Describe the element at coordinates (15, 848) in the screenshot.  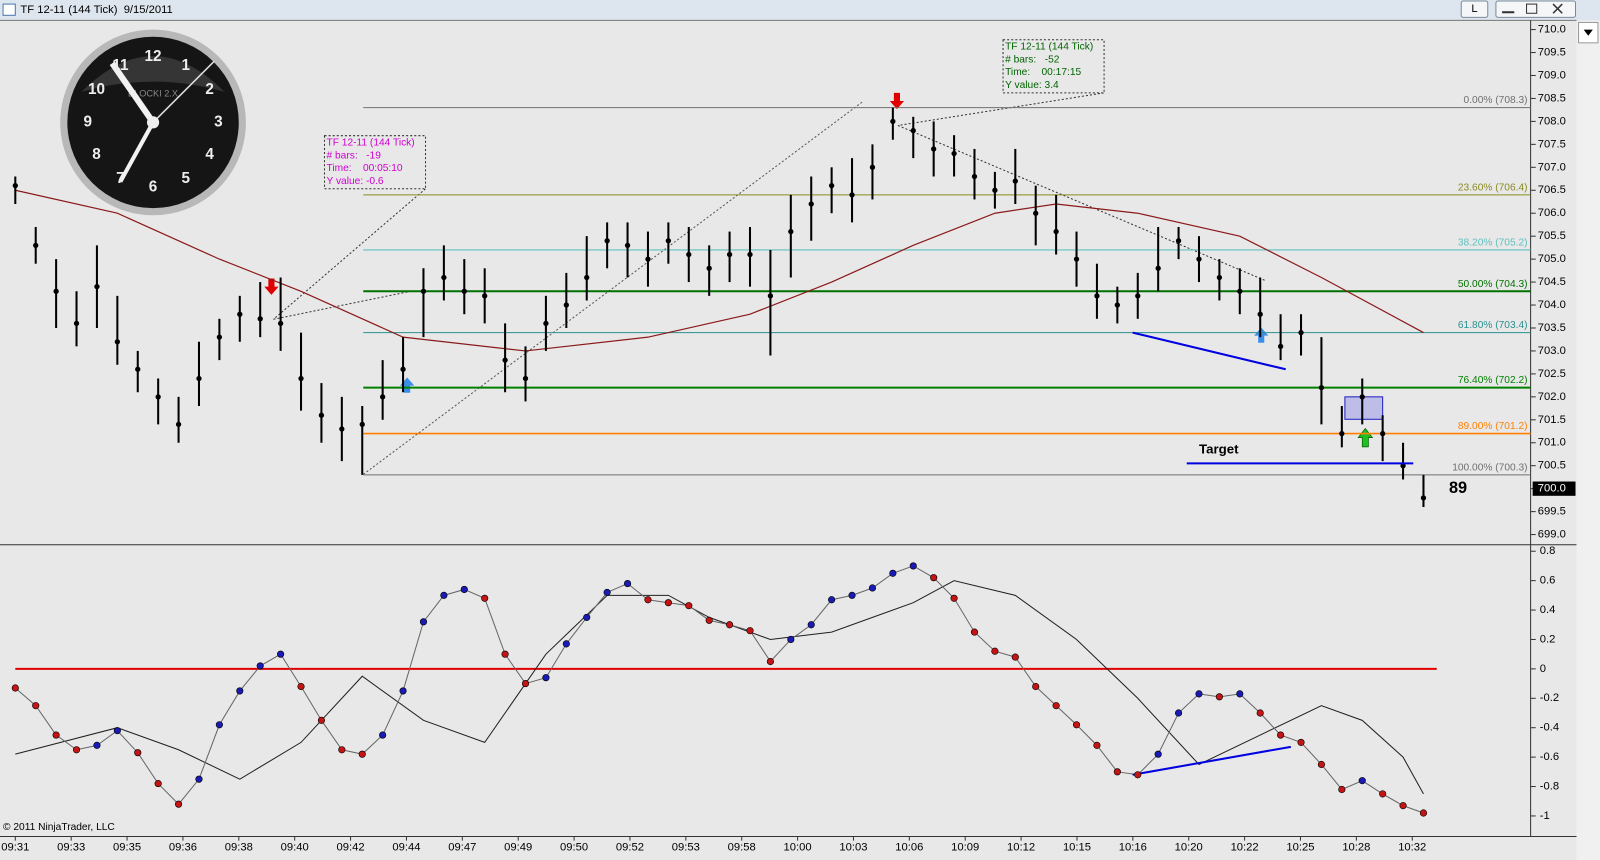
I see `x-tick-label: 09:31` at that location.